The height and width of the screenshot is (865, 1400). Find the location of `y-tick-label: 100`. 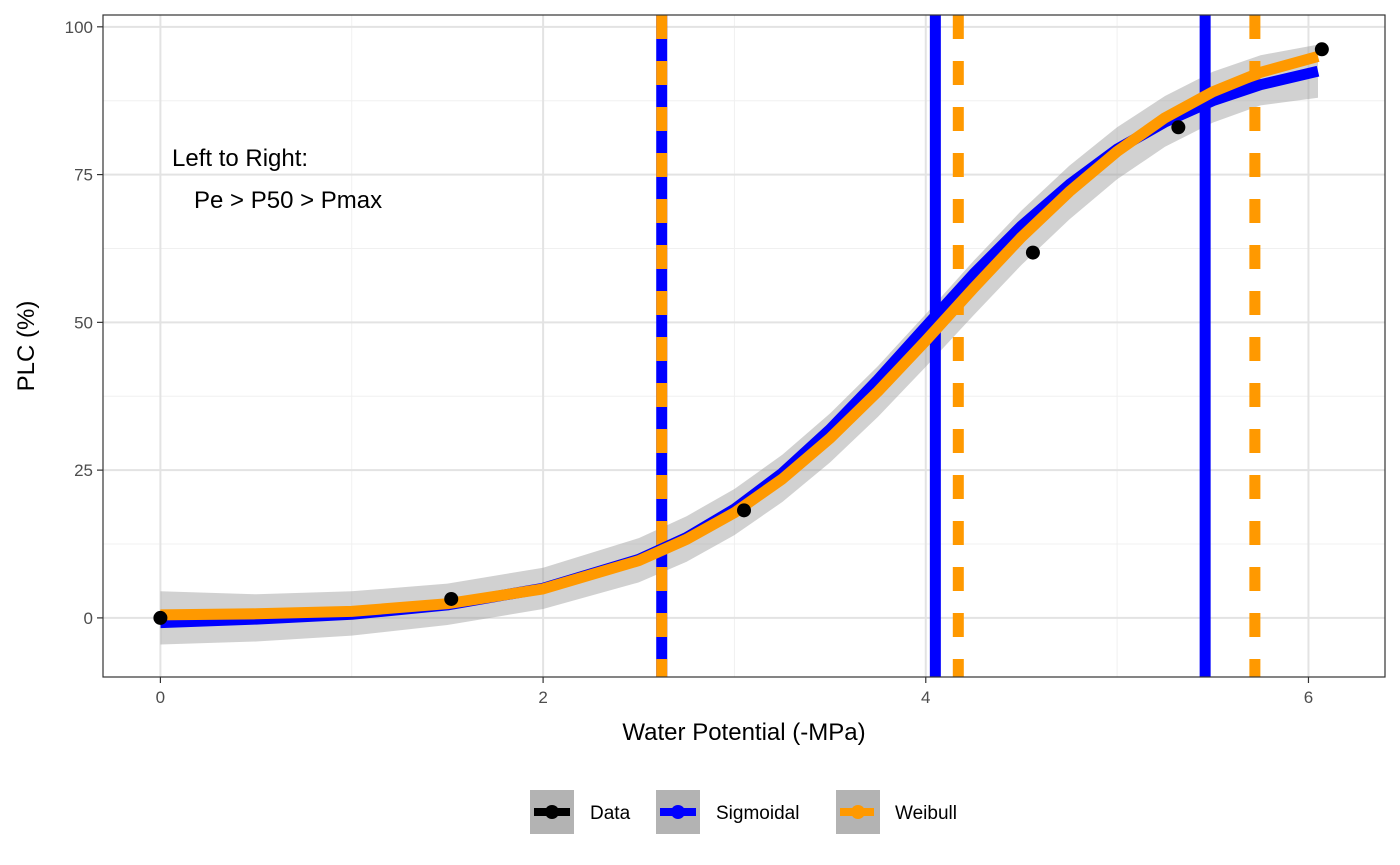

y-tick-label: 100 is located at coordinates (79, 27).